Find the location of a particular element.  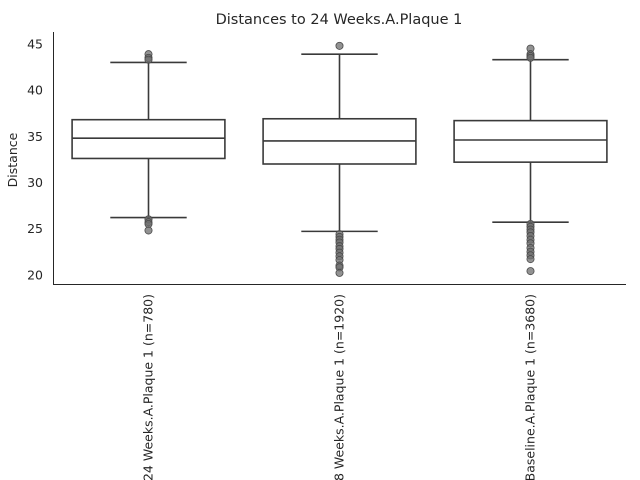

x-tick-label-1: 24 Weeks.A.Plaque 1 (n=780) is located at coordinates (148, 387).